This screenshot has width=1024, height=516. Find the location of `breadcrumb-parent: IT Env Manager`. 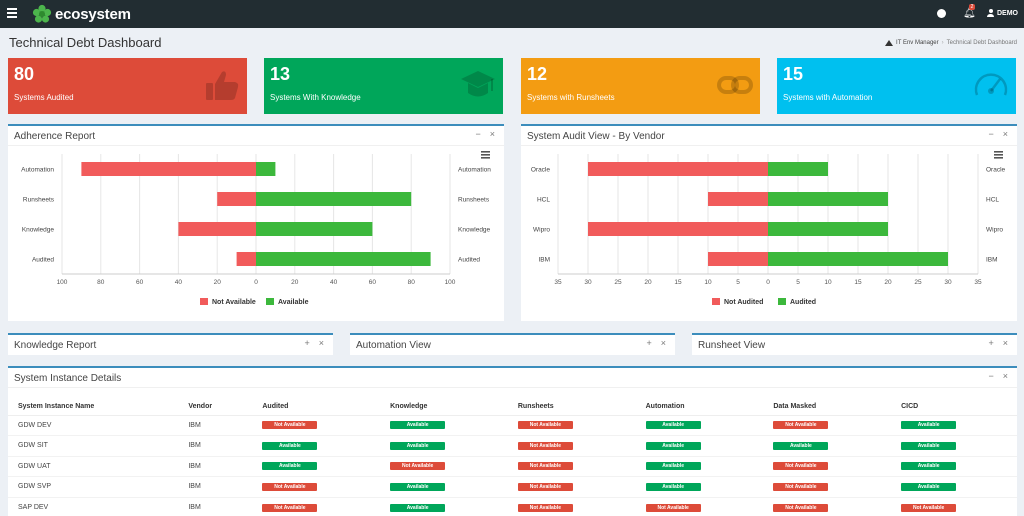

breadcrumb-parent: IT Env Manager is located at coordinates (917, 43).